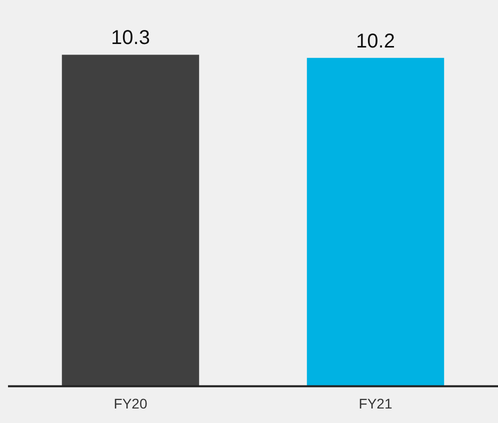 The height and width of the screenshot is (423, 498). I want to click on data-label: 10.3, so click(130, 38).